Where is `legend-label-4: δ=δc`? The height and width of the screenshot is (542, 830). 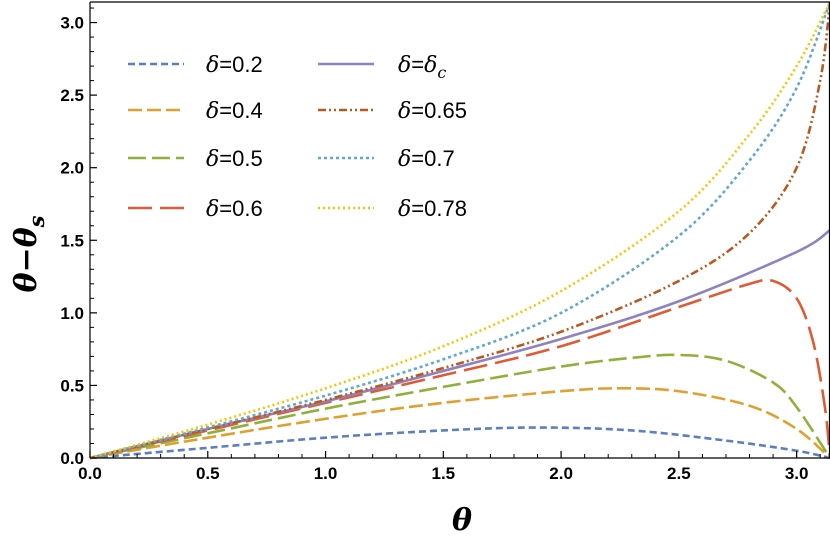
legend-label-4: δ=δc is located at coordinates (422, 67).